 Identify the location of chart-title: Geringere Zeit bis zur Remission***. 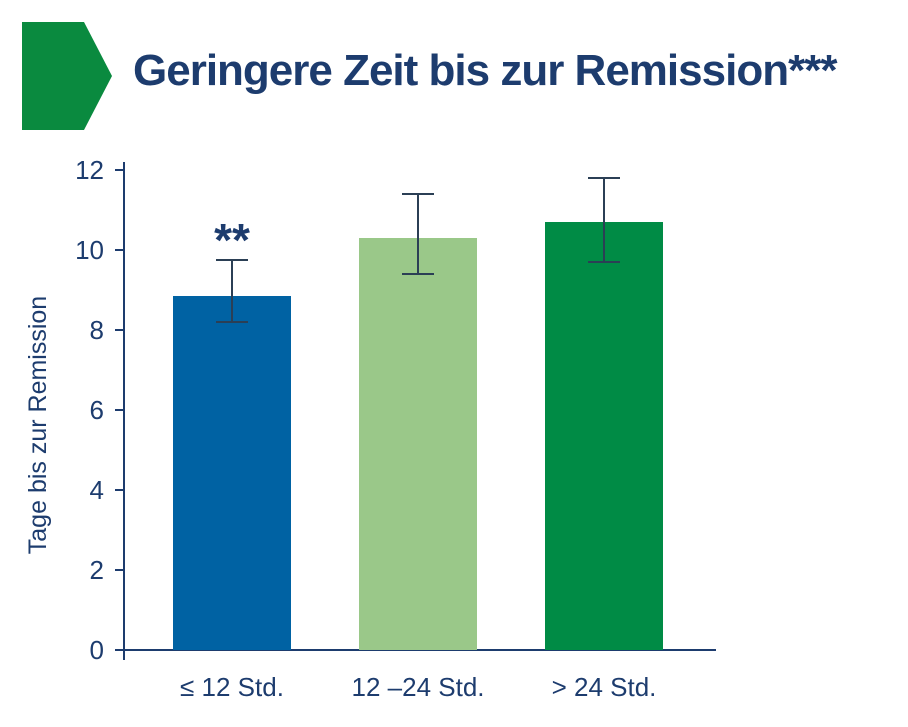
(485, 70).